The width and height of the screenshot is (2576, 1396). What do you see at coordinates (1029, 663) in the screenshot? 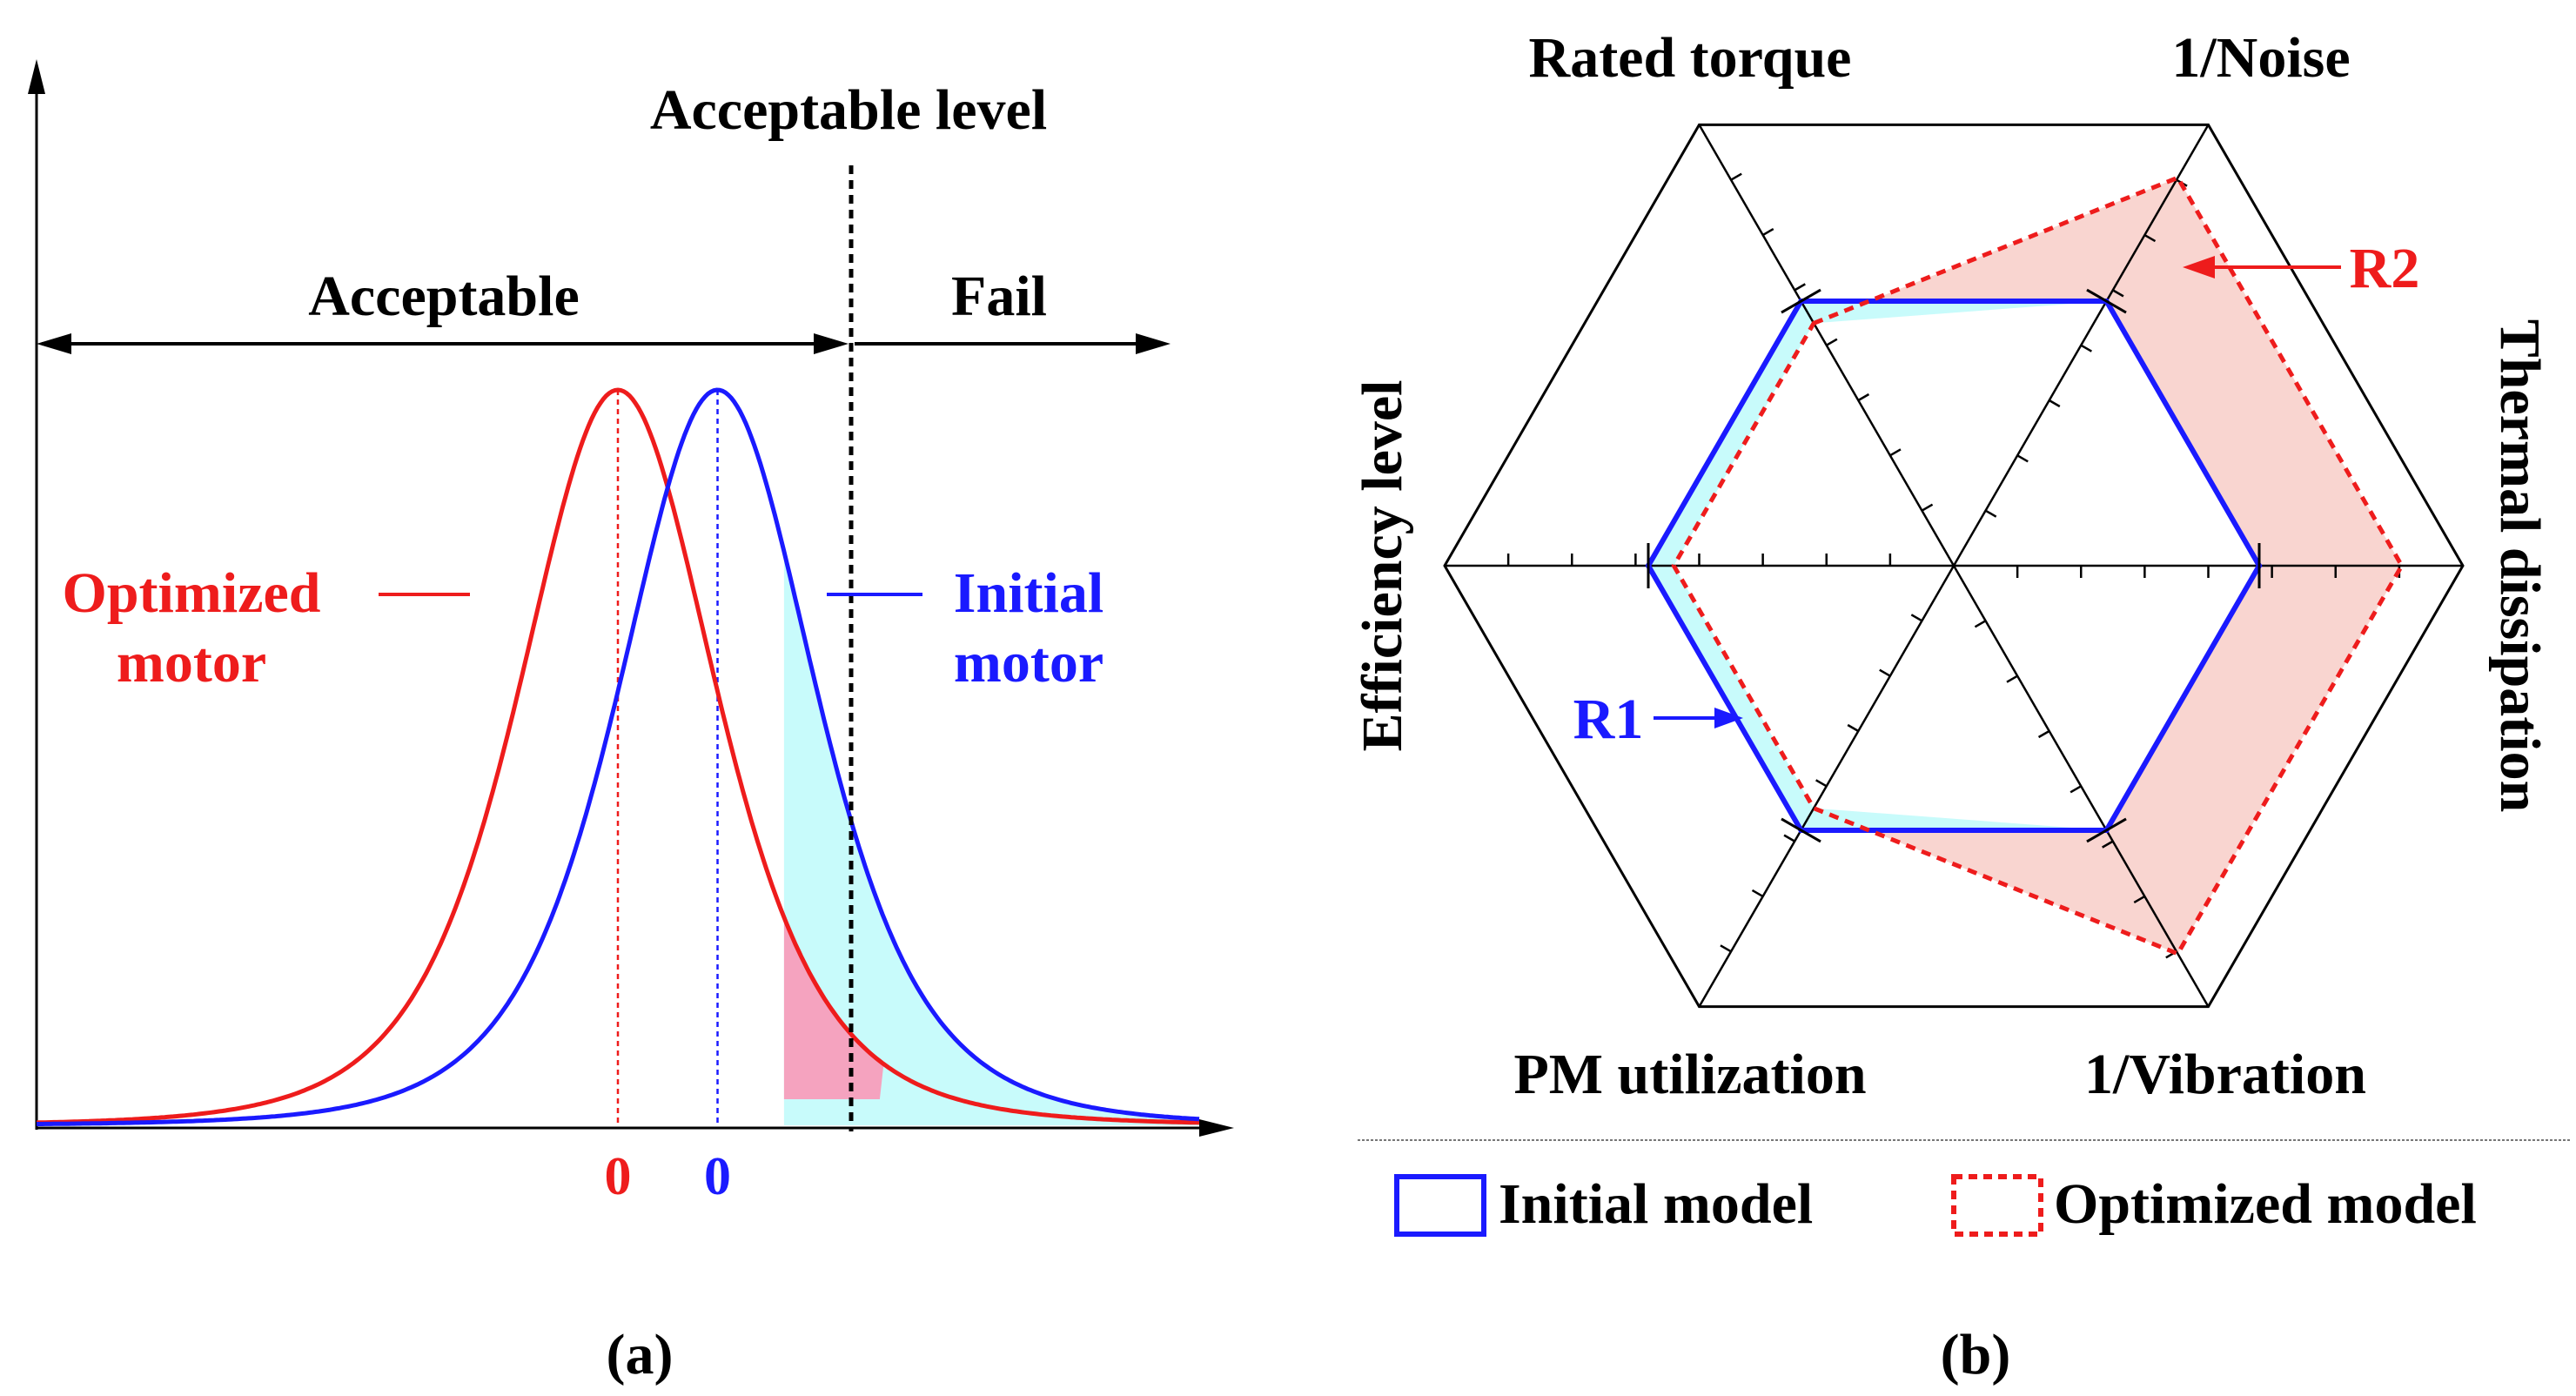
I see `initial-label-line2: motor` at bounding box center [1029, 663].